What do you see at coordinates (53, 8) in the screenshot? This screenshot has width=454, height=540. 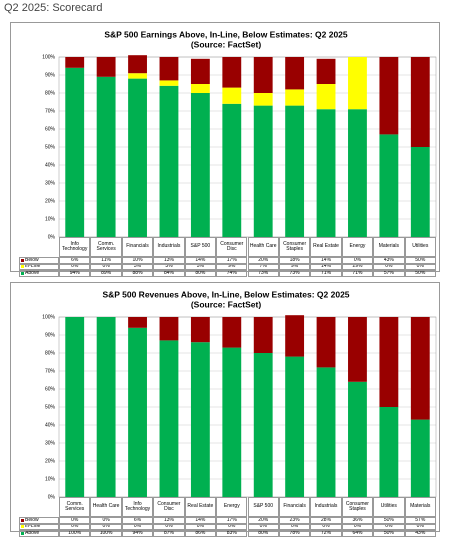 I see `page-title: Q2 2025: Scorecard` at bounding box center [53, 8].